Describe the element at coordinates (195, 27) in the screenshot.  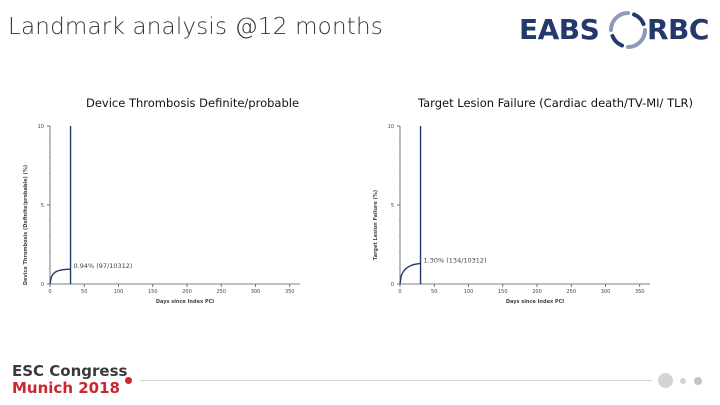
I see `slide-title: Landmark analysis @12 months` at that location.